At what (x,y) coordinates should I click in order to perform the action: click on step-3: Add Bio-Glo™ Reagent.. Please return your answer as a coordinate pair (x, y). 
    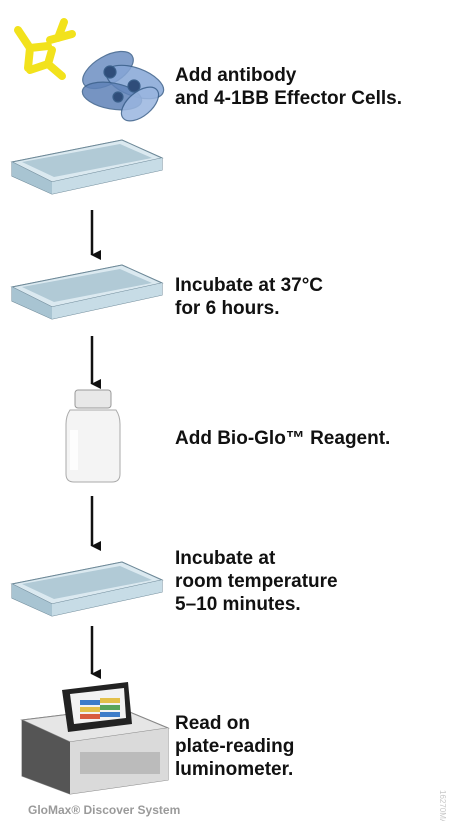
    Looking at the image, I should click on (282, 438).